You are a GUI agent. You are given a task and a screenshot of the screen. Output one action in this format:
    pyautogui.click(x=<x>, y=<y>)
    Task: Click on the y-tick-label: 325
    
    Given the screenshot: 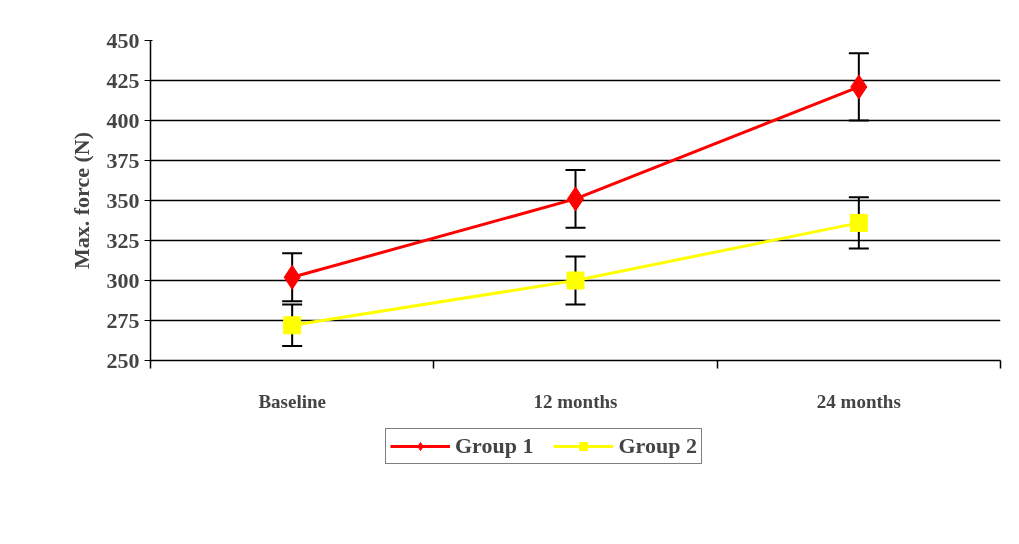 What is the action you would take?
    pyautogui.click(x=123, y=240)
    